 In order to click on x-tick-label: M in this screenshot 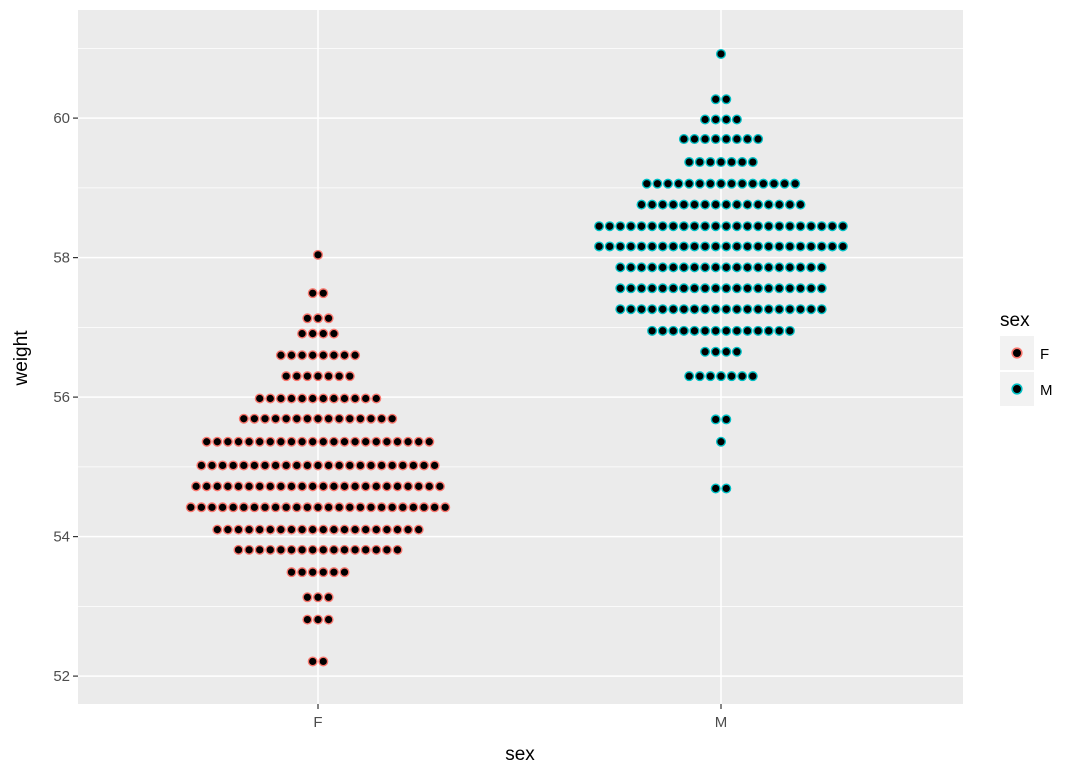, I will do `click(721, 722)`.